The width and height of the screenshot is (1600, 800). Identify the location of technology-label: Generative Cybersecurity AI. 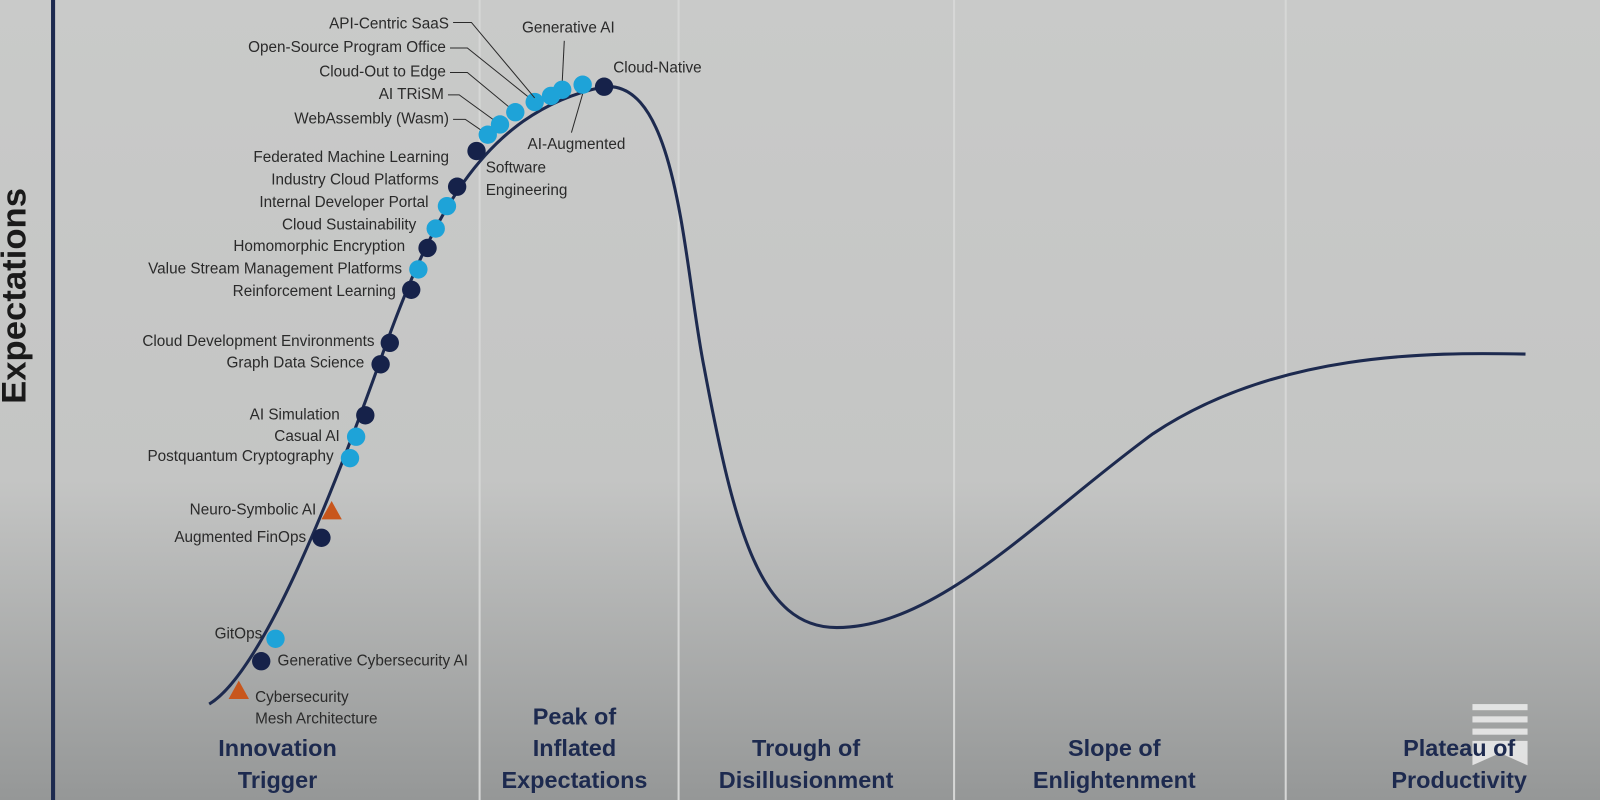
(373, 660).